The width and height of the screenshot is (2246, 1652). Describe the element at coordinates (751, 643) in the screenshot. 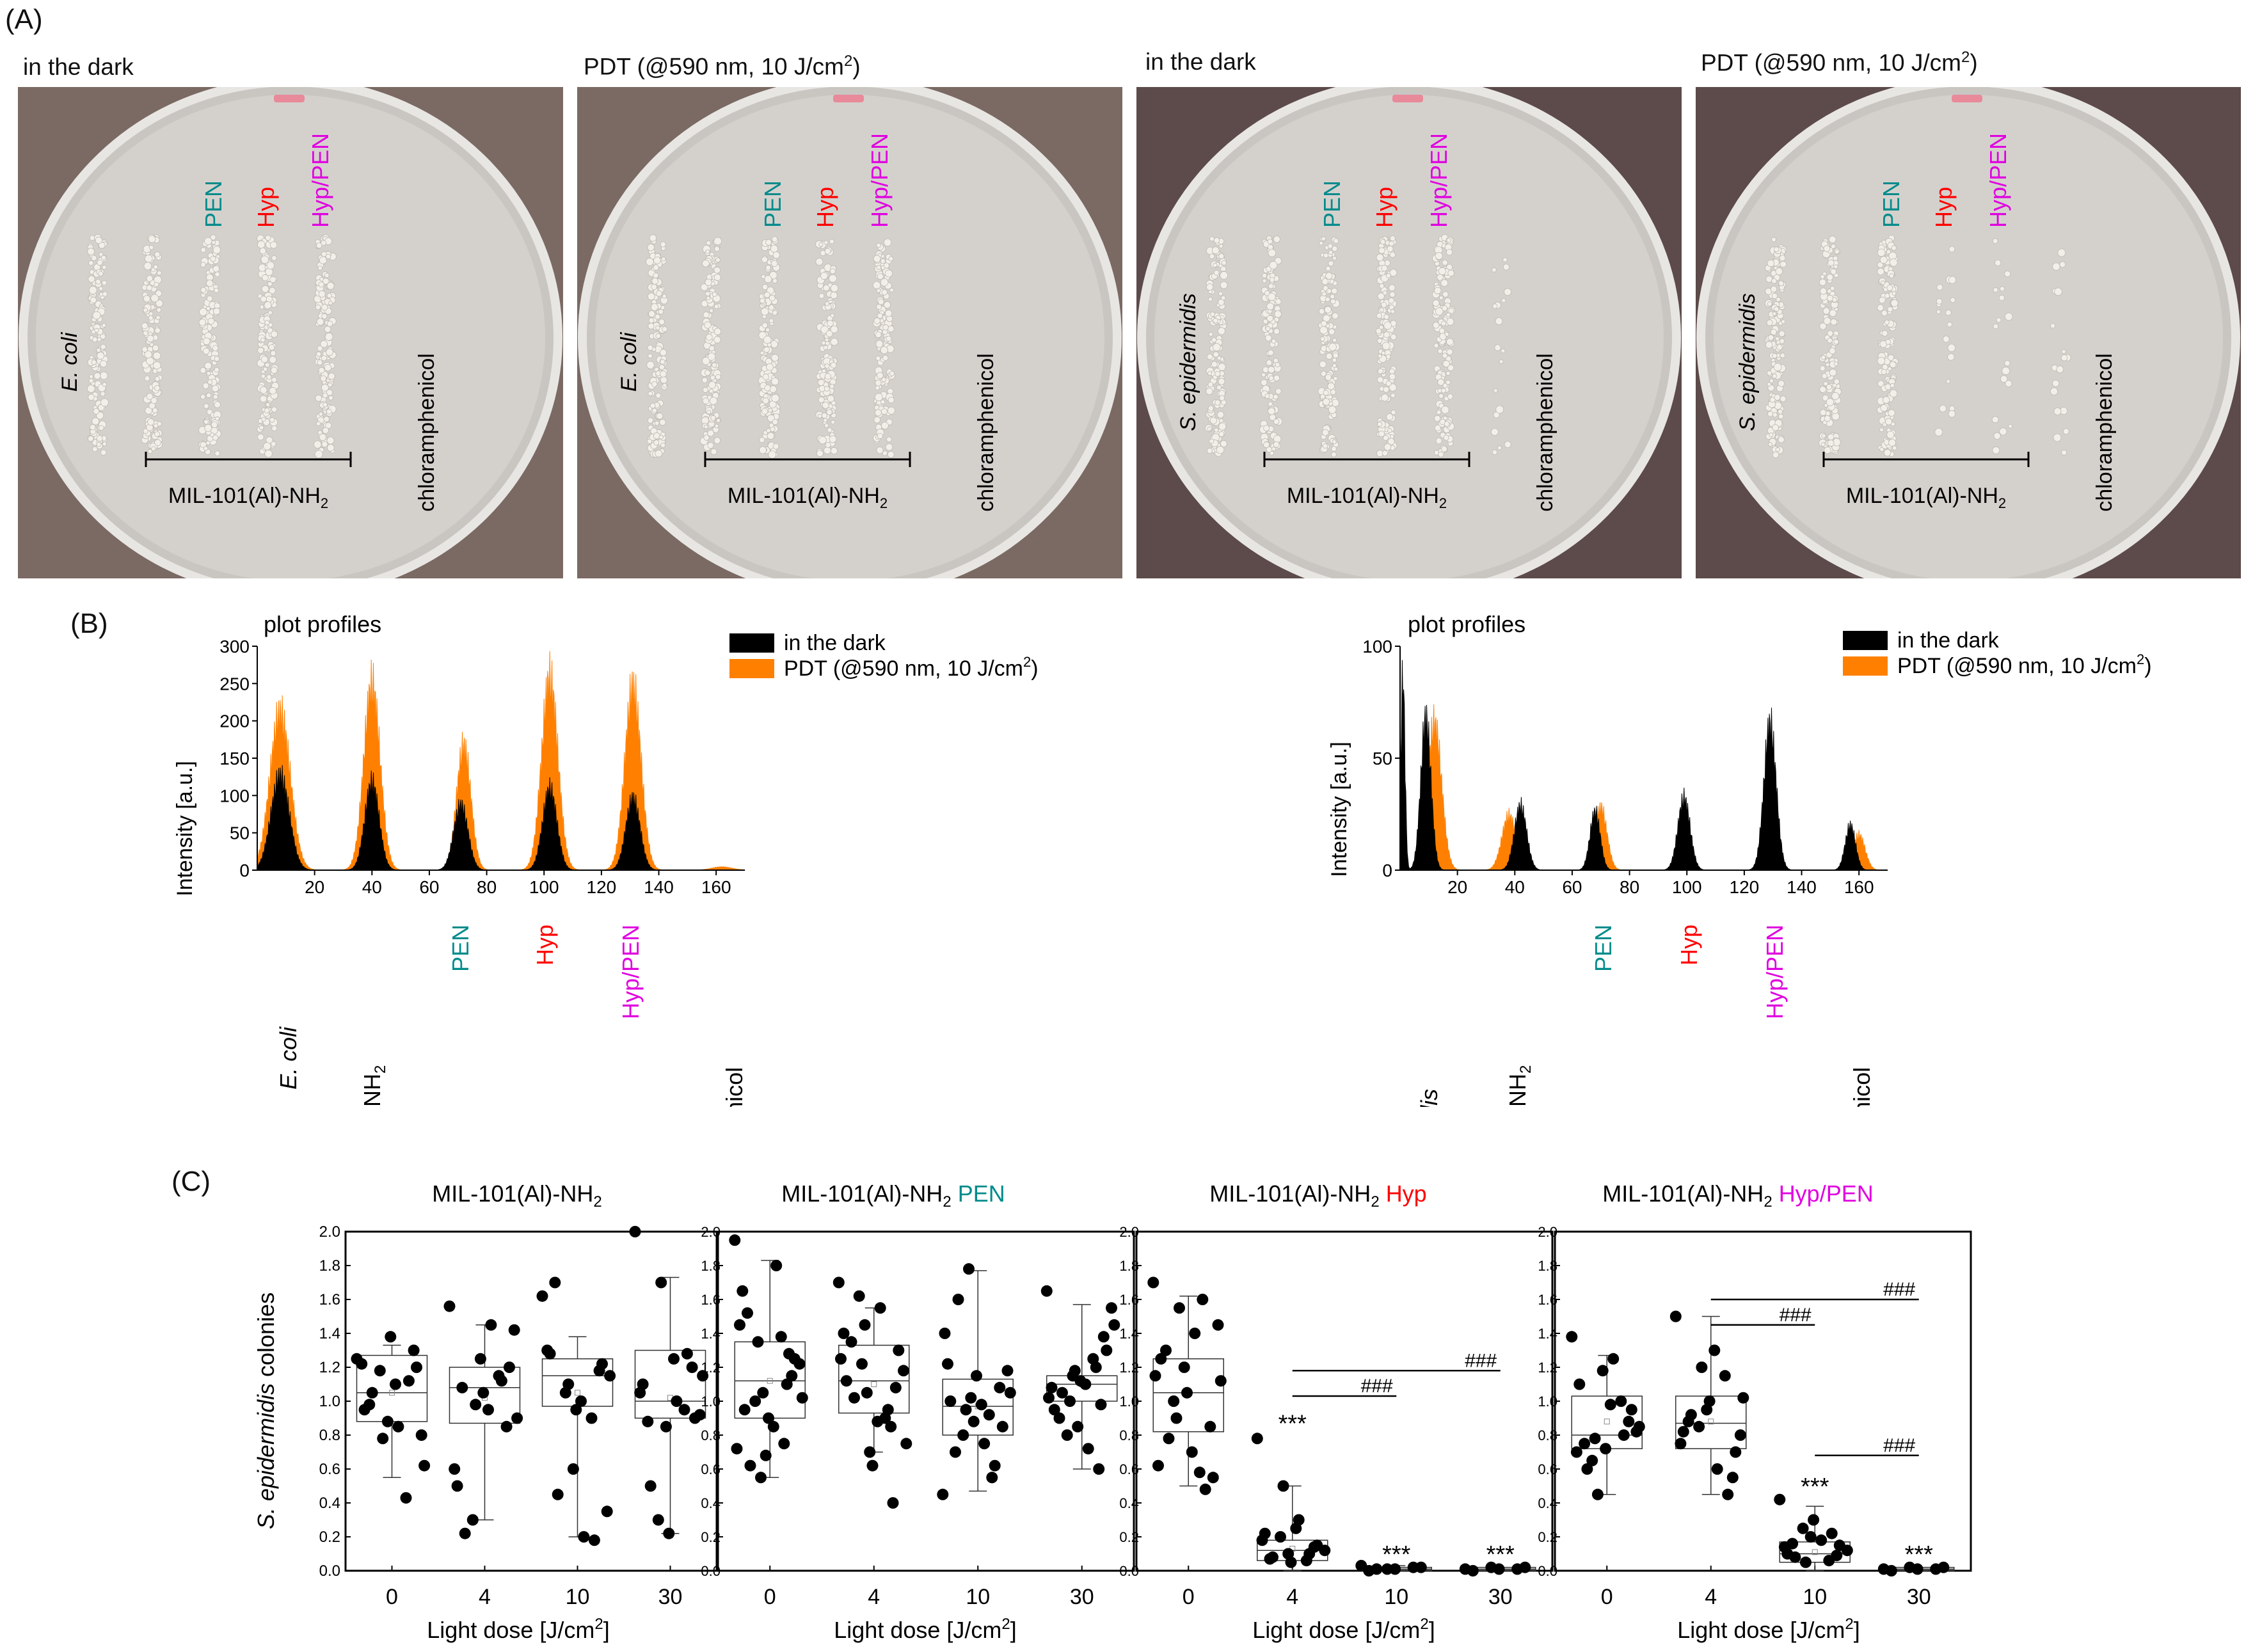

I see `legend-dark-swatch` at that location.